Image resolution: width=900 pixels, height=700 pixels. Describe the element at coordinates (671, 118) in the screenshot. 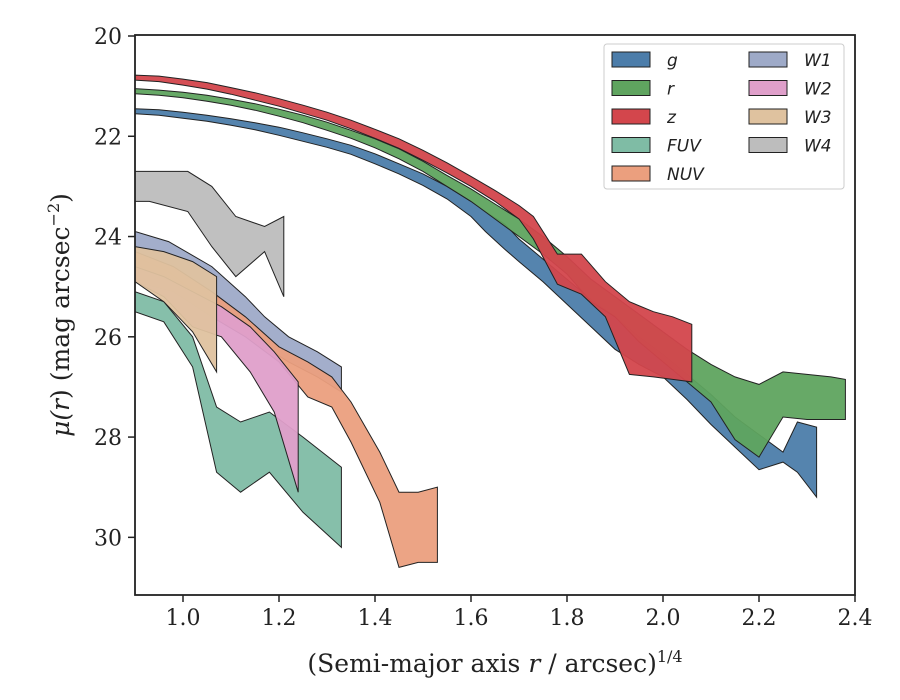

I see `legend-label-z: z` at that location.